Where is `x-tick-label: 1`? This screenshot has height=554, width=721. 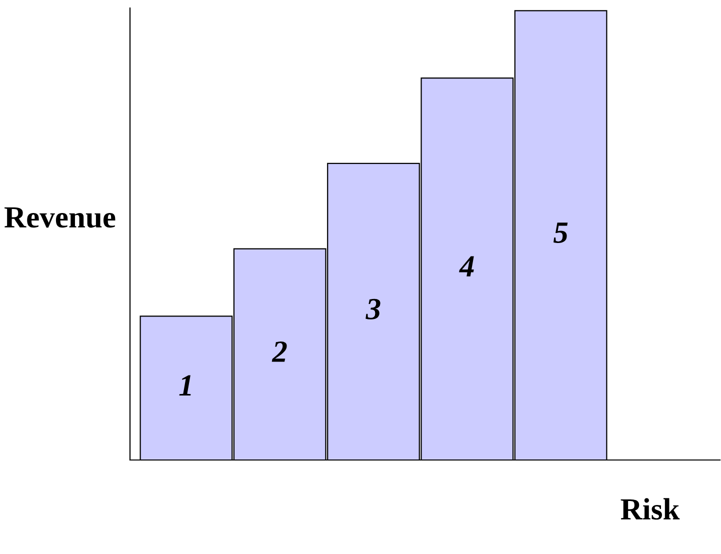
x-tick-label: 1 is located at coordinates (185, 385).